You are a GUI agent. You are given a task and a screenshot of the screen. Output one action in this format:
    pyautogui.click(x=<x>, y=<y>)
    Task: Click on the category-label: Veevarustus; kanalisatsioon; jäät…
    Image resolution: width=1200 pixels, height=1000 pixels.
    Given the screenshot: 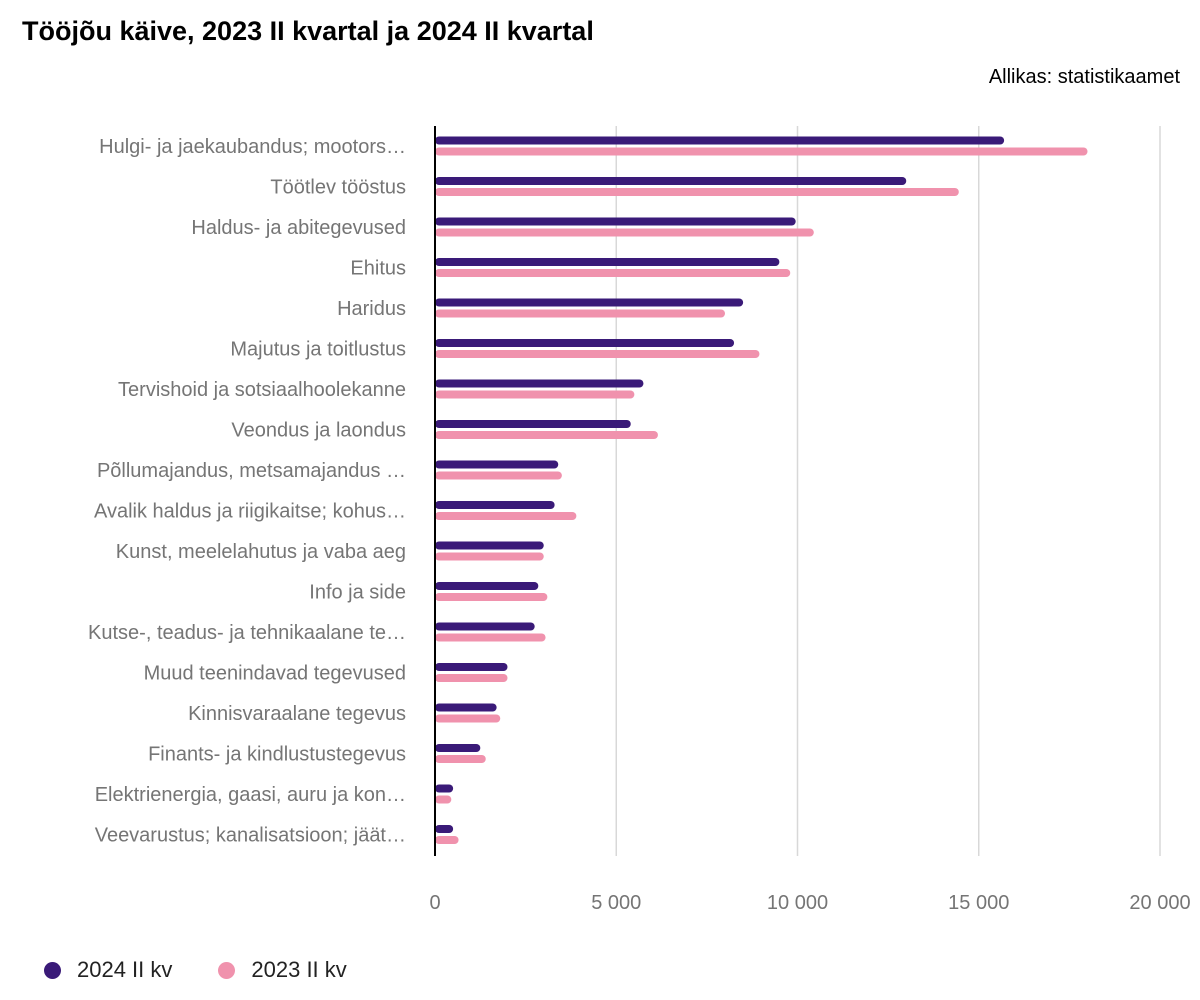 What is the action you would take?
    pyautogui.click(x=250, y=836)
    